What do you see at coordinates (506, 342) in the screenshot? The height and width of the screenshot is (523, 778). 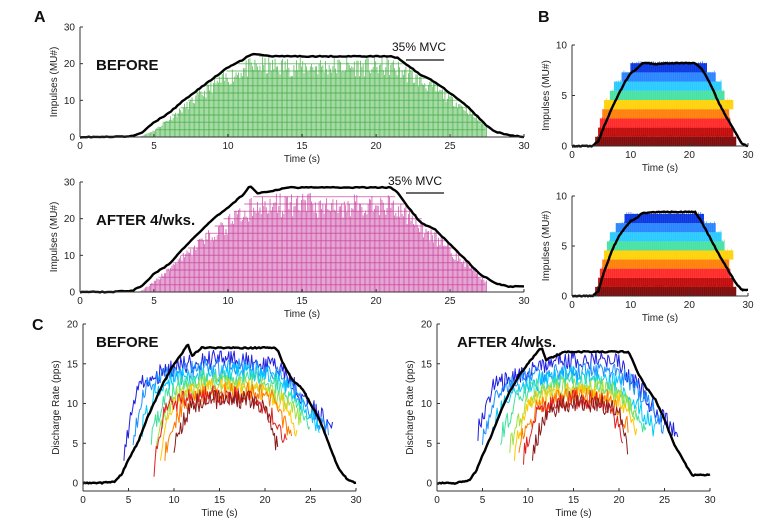 I see `chart-title: AFTER 4/wks.` at bounding box center [506, 342].